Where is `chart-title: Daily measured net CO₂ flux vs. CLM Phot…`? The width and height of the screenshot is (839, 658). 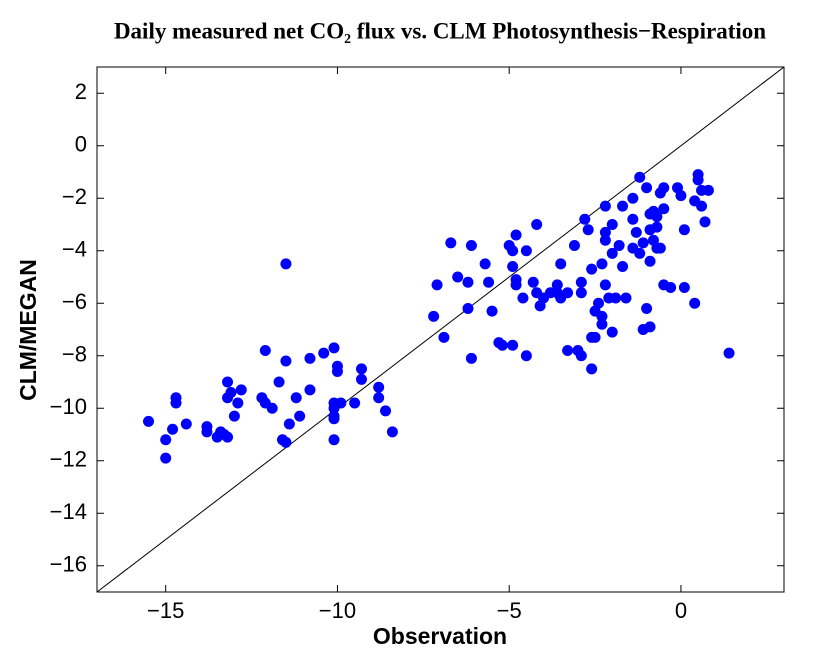 chart-title: Daily measured net CO₂ flux vs. CLM Phot… is located at coordinates (440, 30).